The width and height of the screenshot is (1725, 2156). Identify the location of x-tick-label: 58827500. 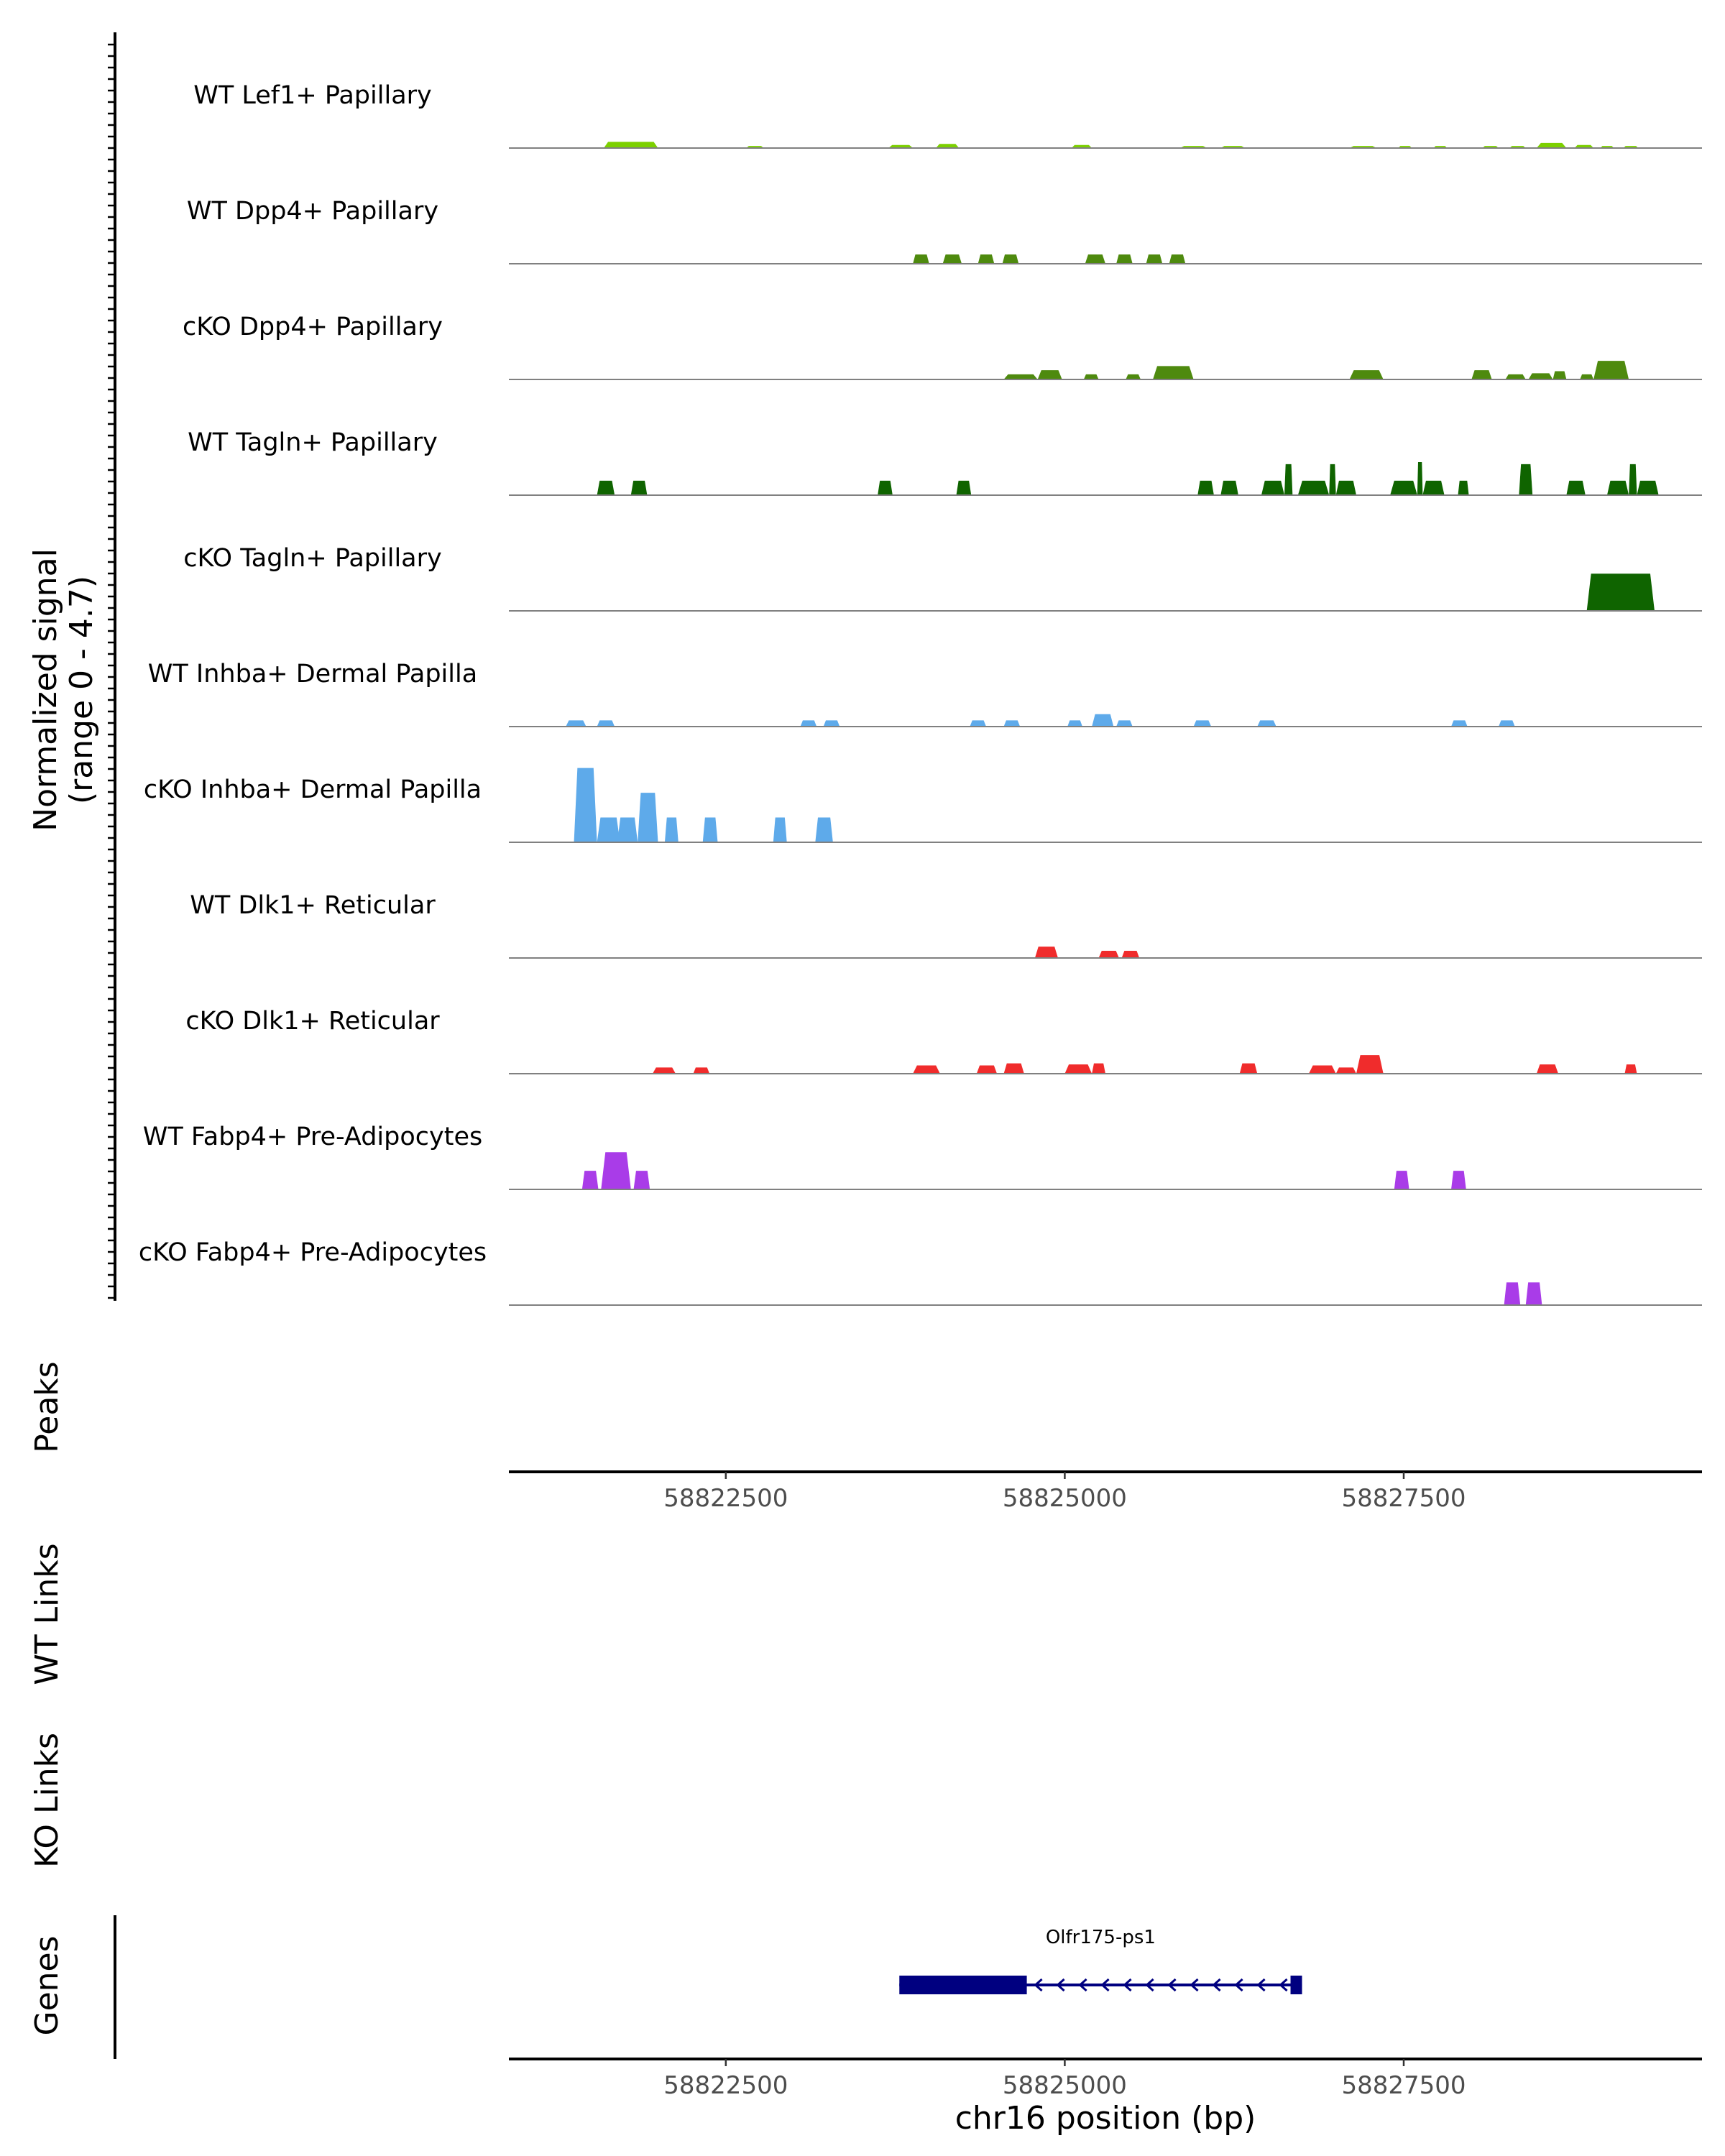
(1403, 2085).